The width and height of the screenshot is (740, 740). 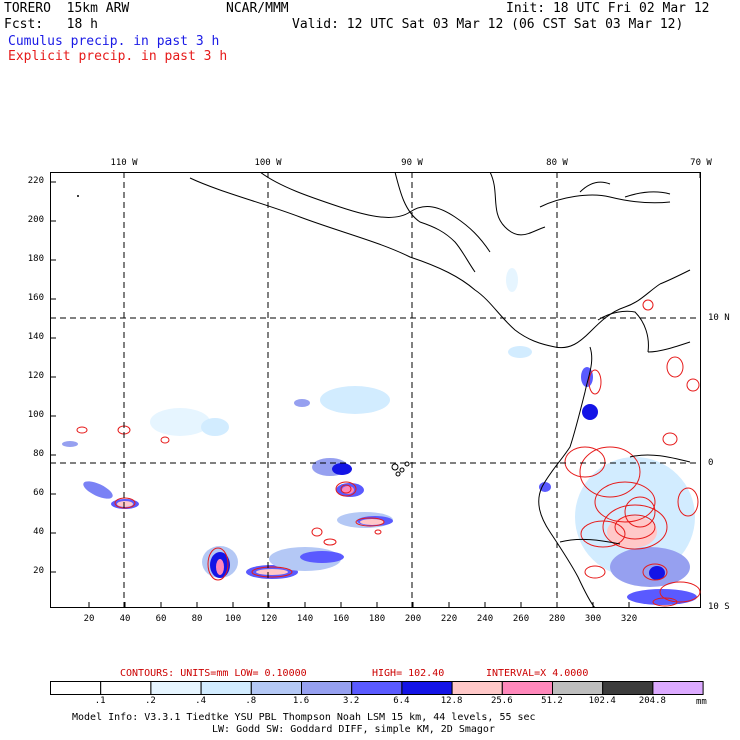 I want to click on galapagos-islands, so click(x=400, y=469).